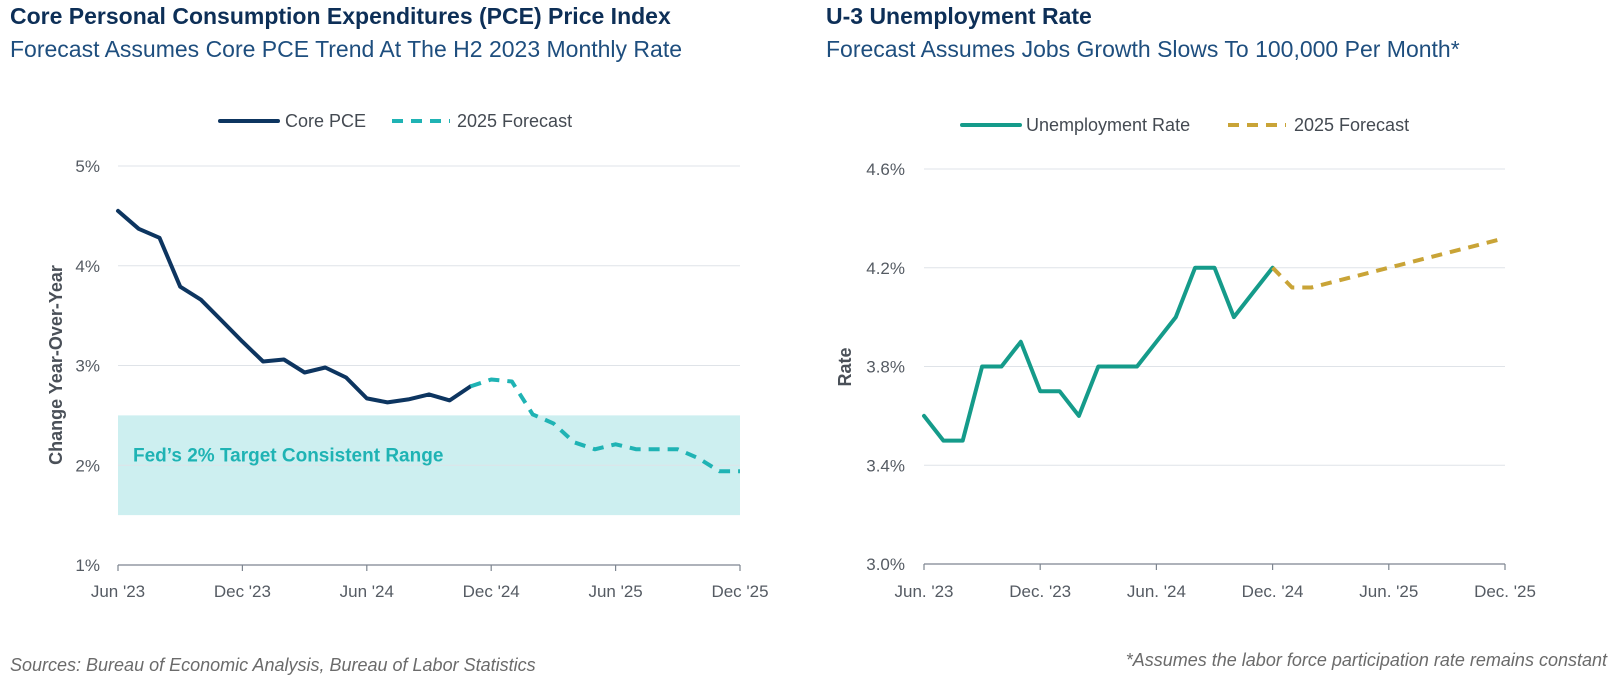  Describe the element at coordinates (959, 16) in the screenshot. I see `chart-title-unemployment: U-3 Unemployment Rate` at that location.